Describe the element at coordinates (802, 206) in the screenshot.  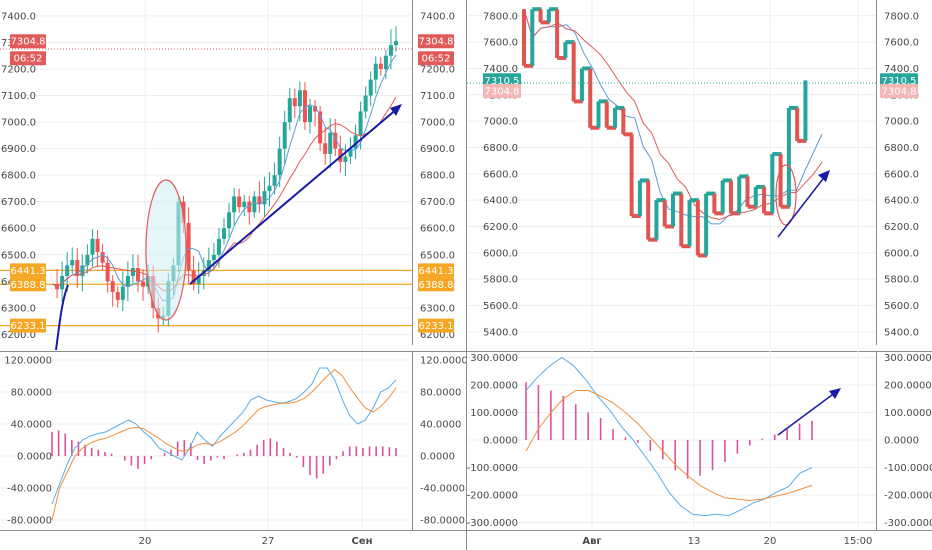
I see `trend-arrow-right` at that location.